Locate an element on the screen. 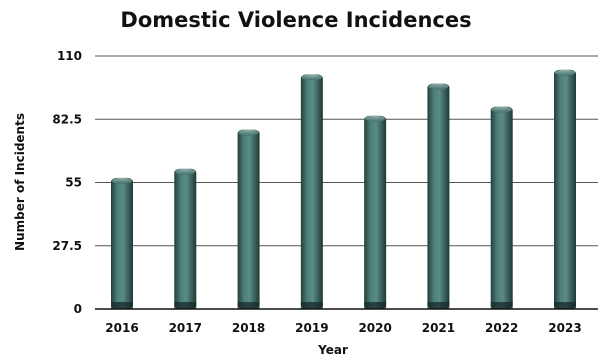 The image size is (611, 360). bar-2018 is located at coordinates (248, 219).